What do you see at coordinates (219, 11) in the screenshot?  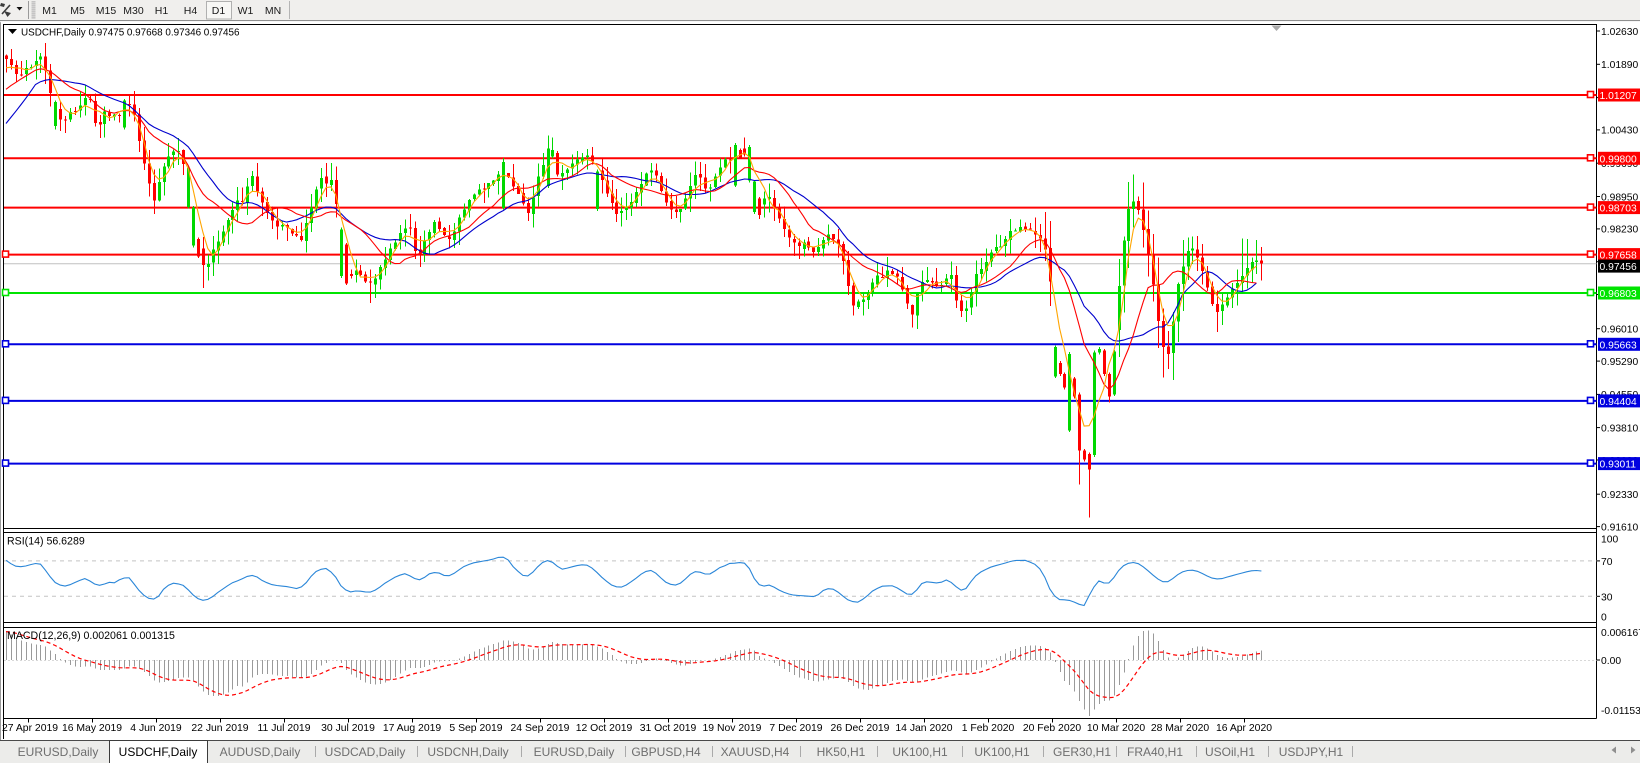 I see `svg-text: D1` at bounding box center [219, 11].